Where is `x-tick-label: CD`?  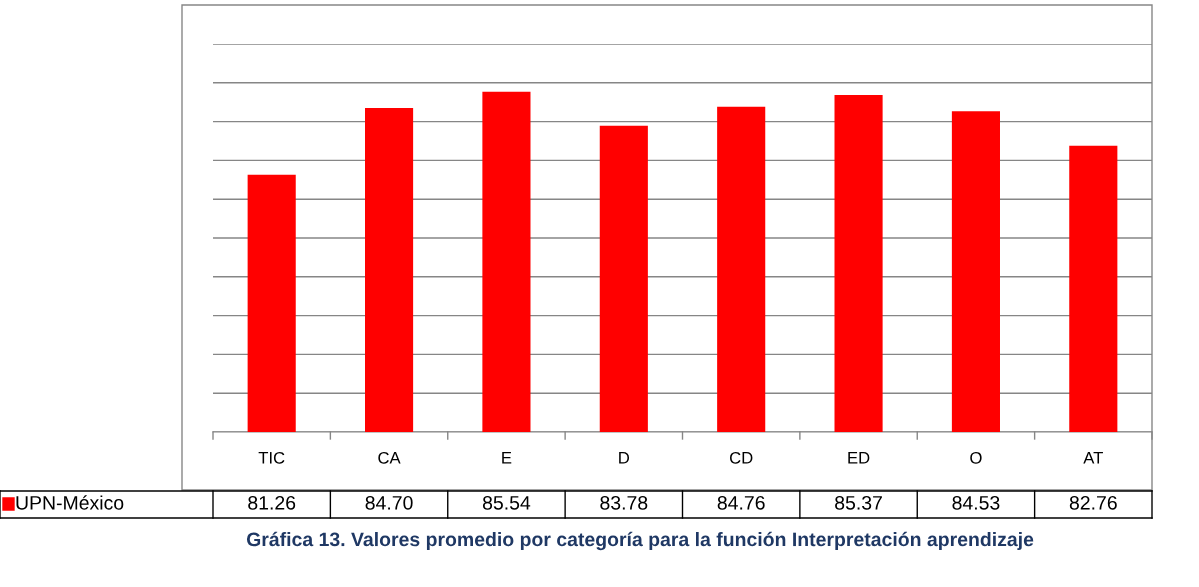 x-tick-label: CD is located at coordinates (741, 457).